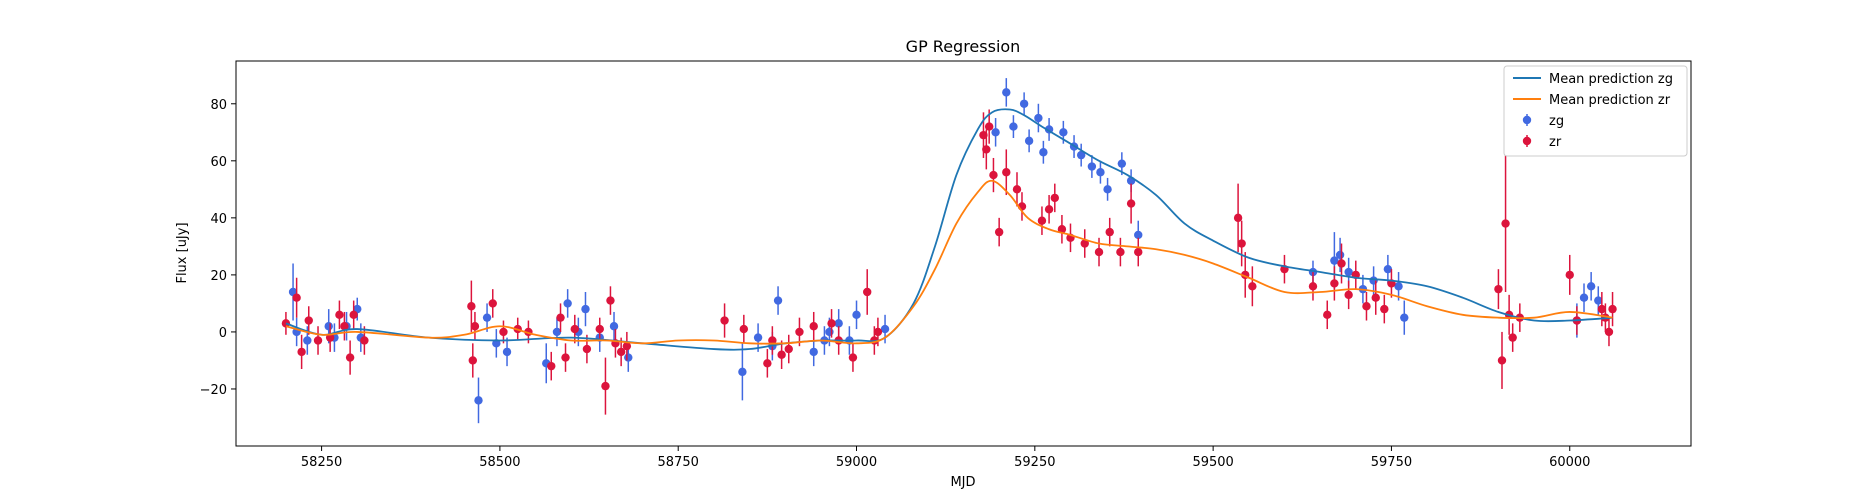 The width and height of the screenshot is (1875, 504). What do you see at coordinates (1611, 79) in the screenshot?
I see `legend-label-mean-prediction-zg: Mean prediction zg` at bounding box center [1611, 79].